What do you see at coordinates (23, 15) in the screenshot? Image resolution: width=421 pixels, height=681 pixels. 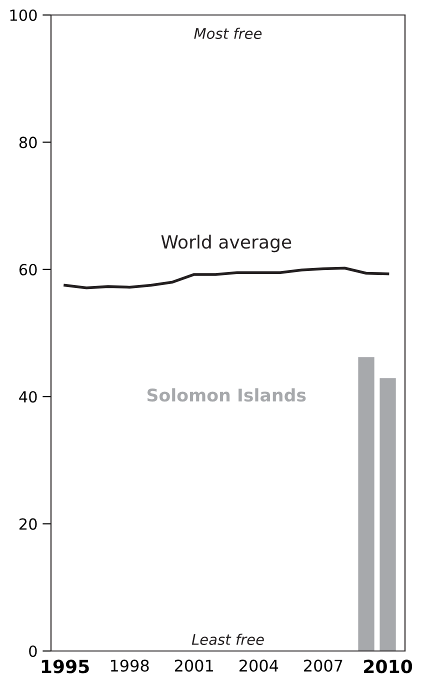 I see `y-tick-label: 100` at bounding box center [23, 15].